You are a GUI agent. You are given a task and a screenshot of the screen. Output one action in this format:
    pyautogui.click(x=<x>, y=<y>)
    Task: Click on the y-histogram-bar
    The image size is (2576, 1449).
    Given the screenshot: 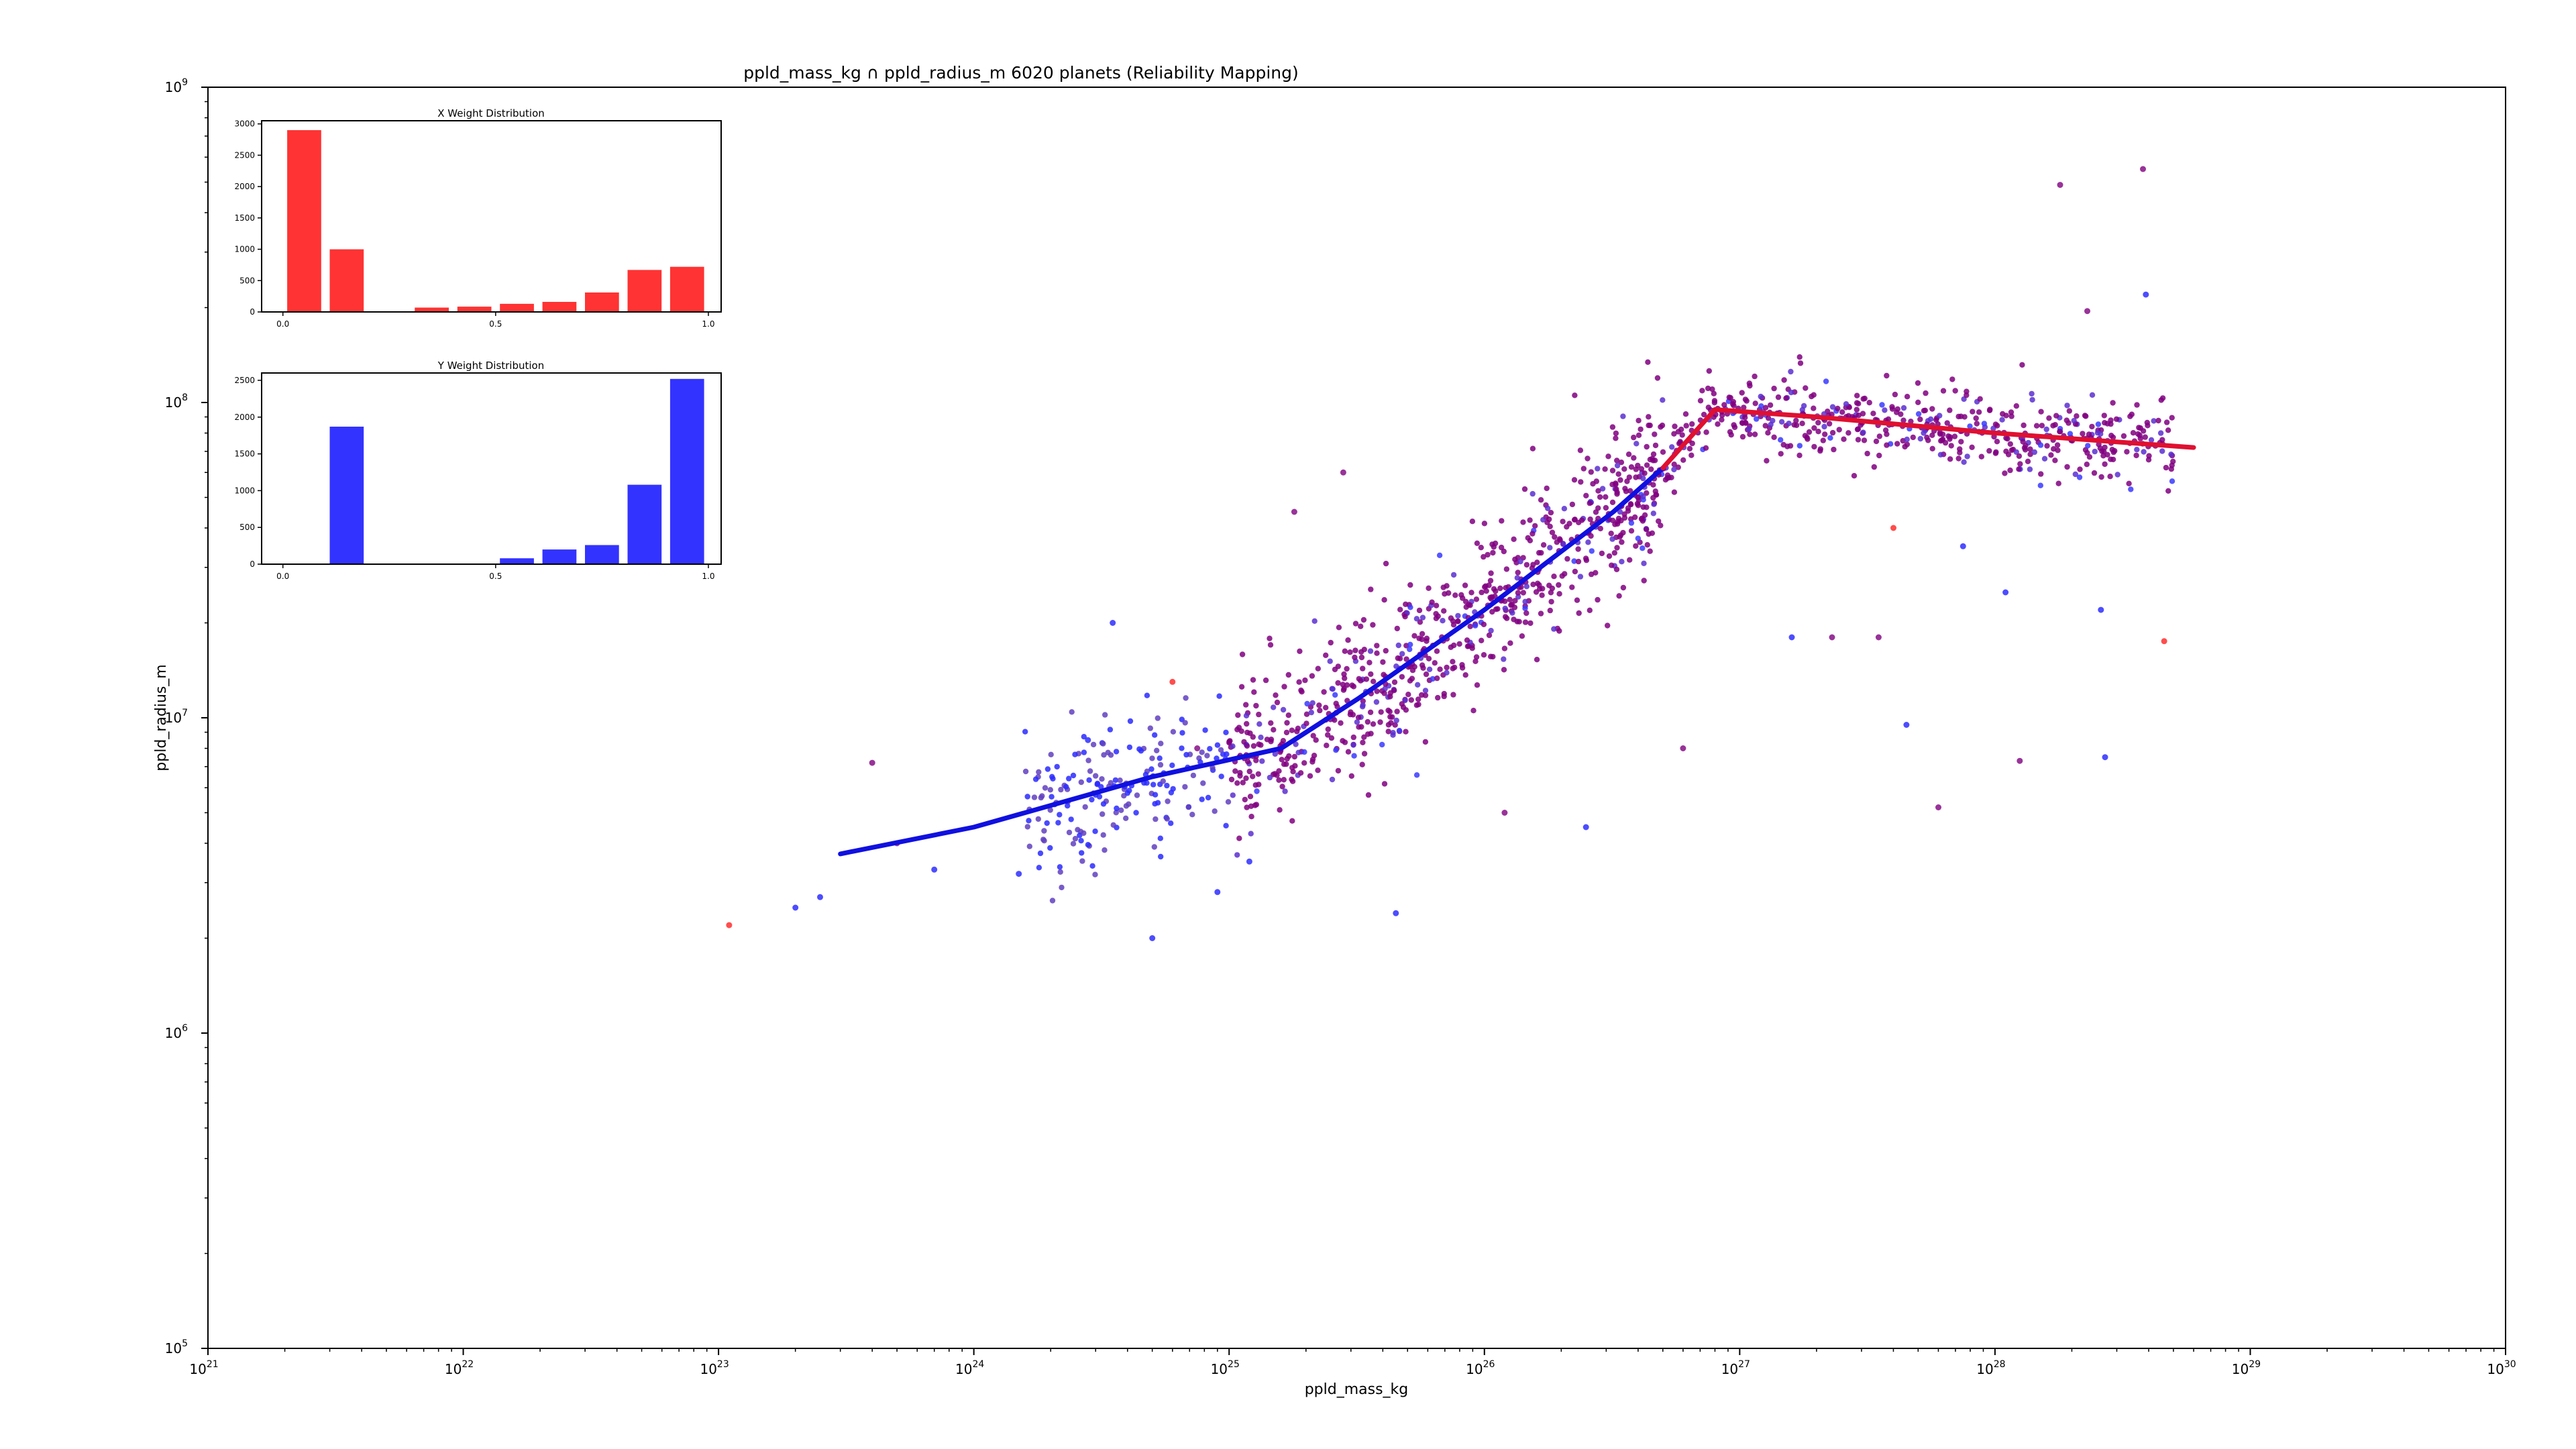 What is the action you would take?
    pyautogui.click(x=559, y=556)
    